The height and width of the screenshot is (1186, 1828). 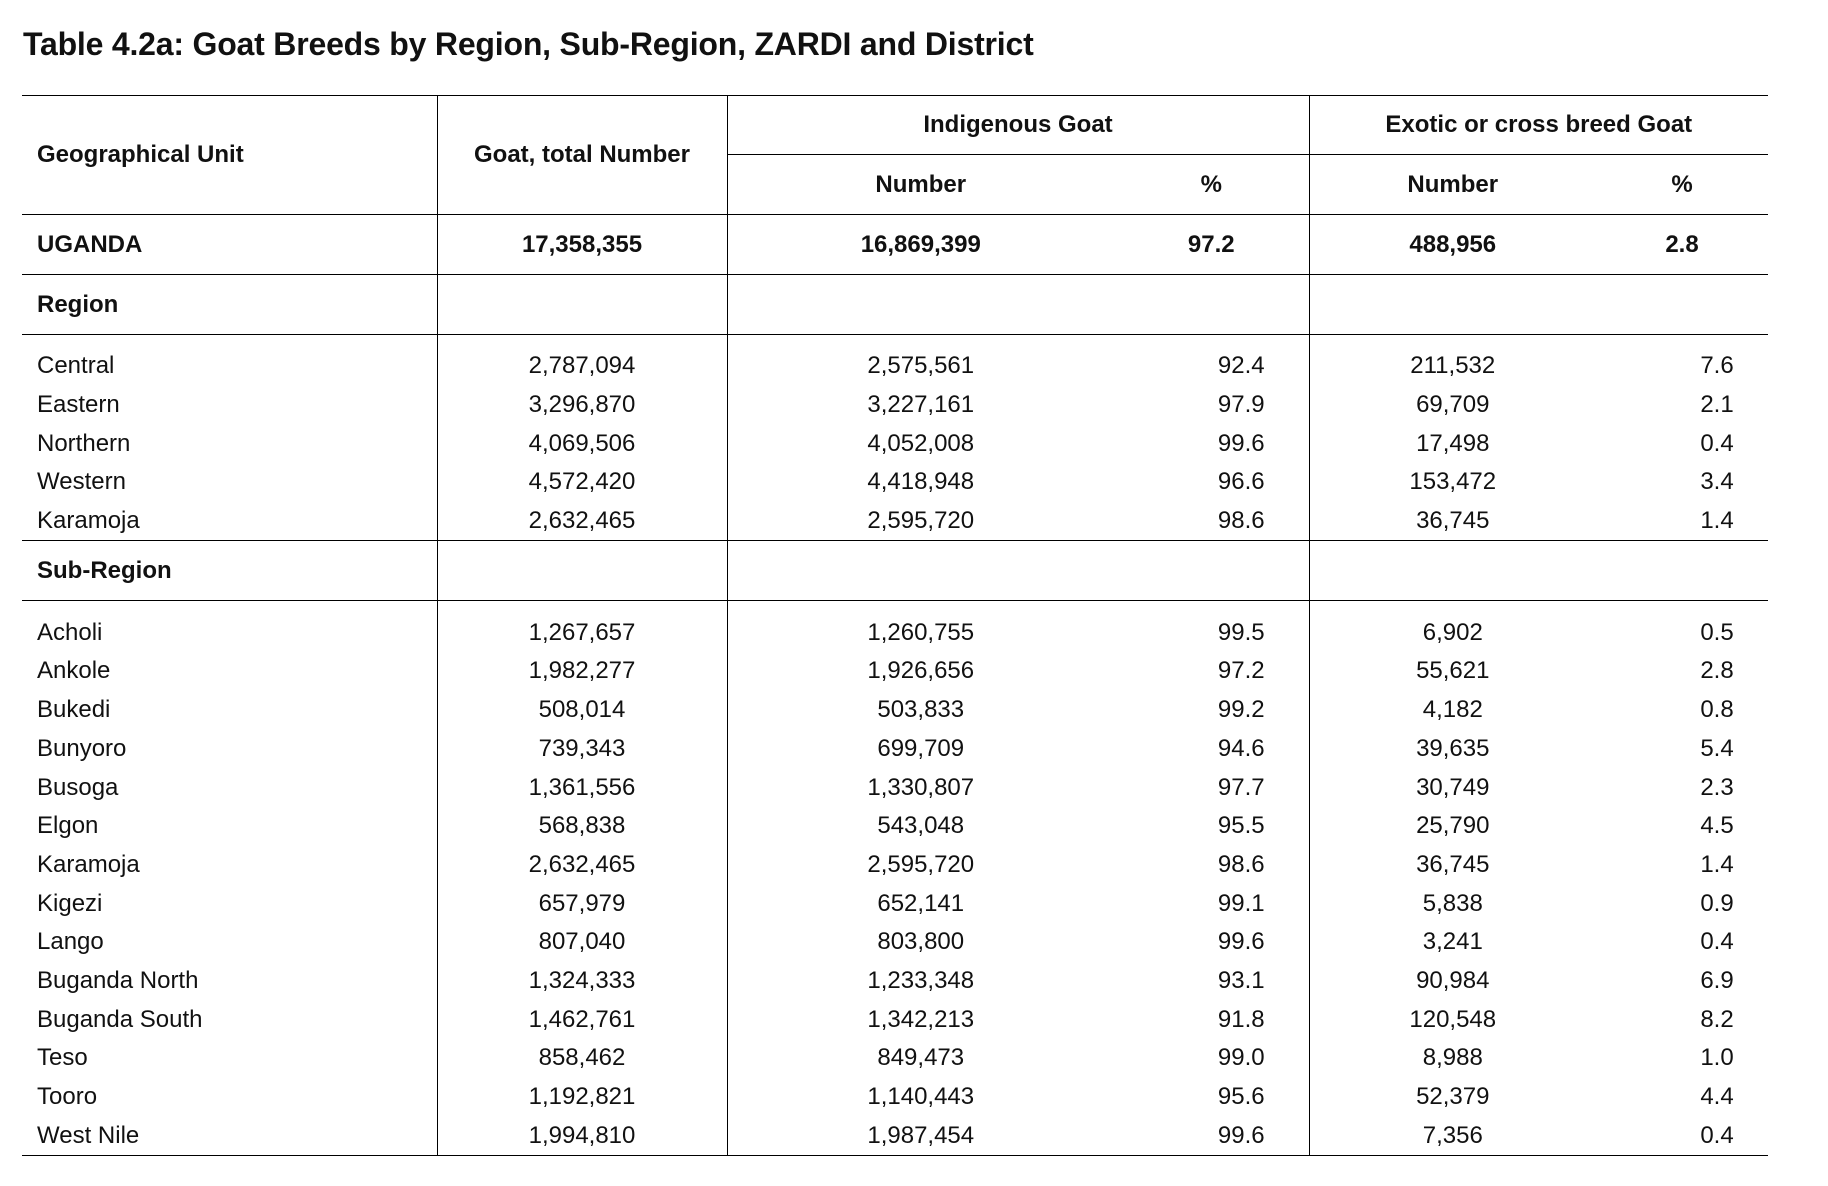 What do you see at coordinates (1241, 903) in the screenshot?
I see `cell-indigenous-percent: 99.1` at bounding box center [1241, 903].